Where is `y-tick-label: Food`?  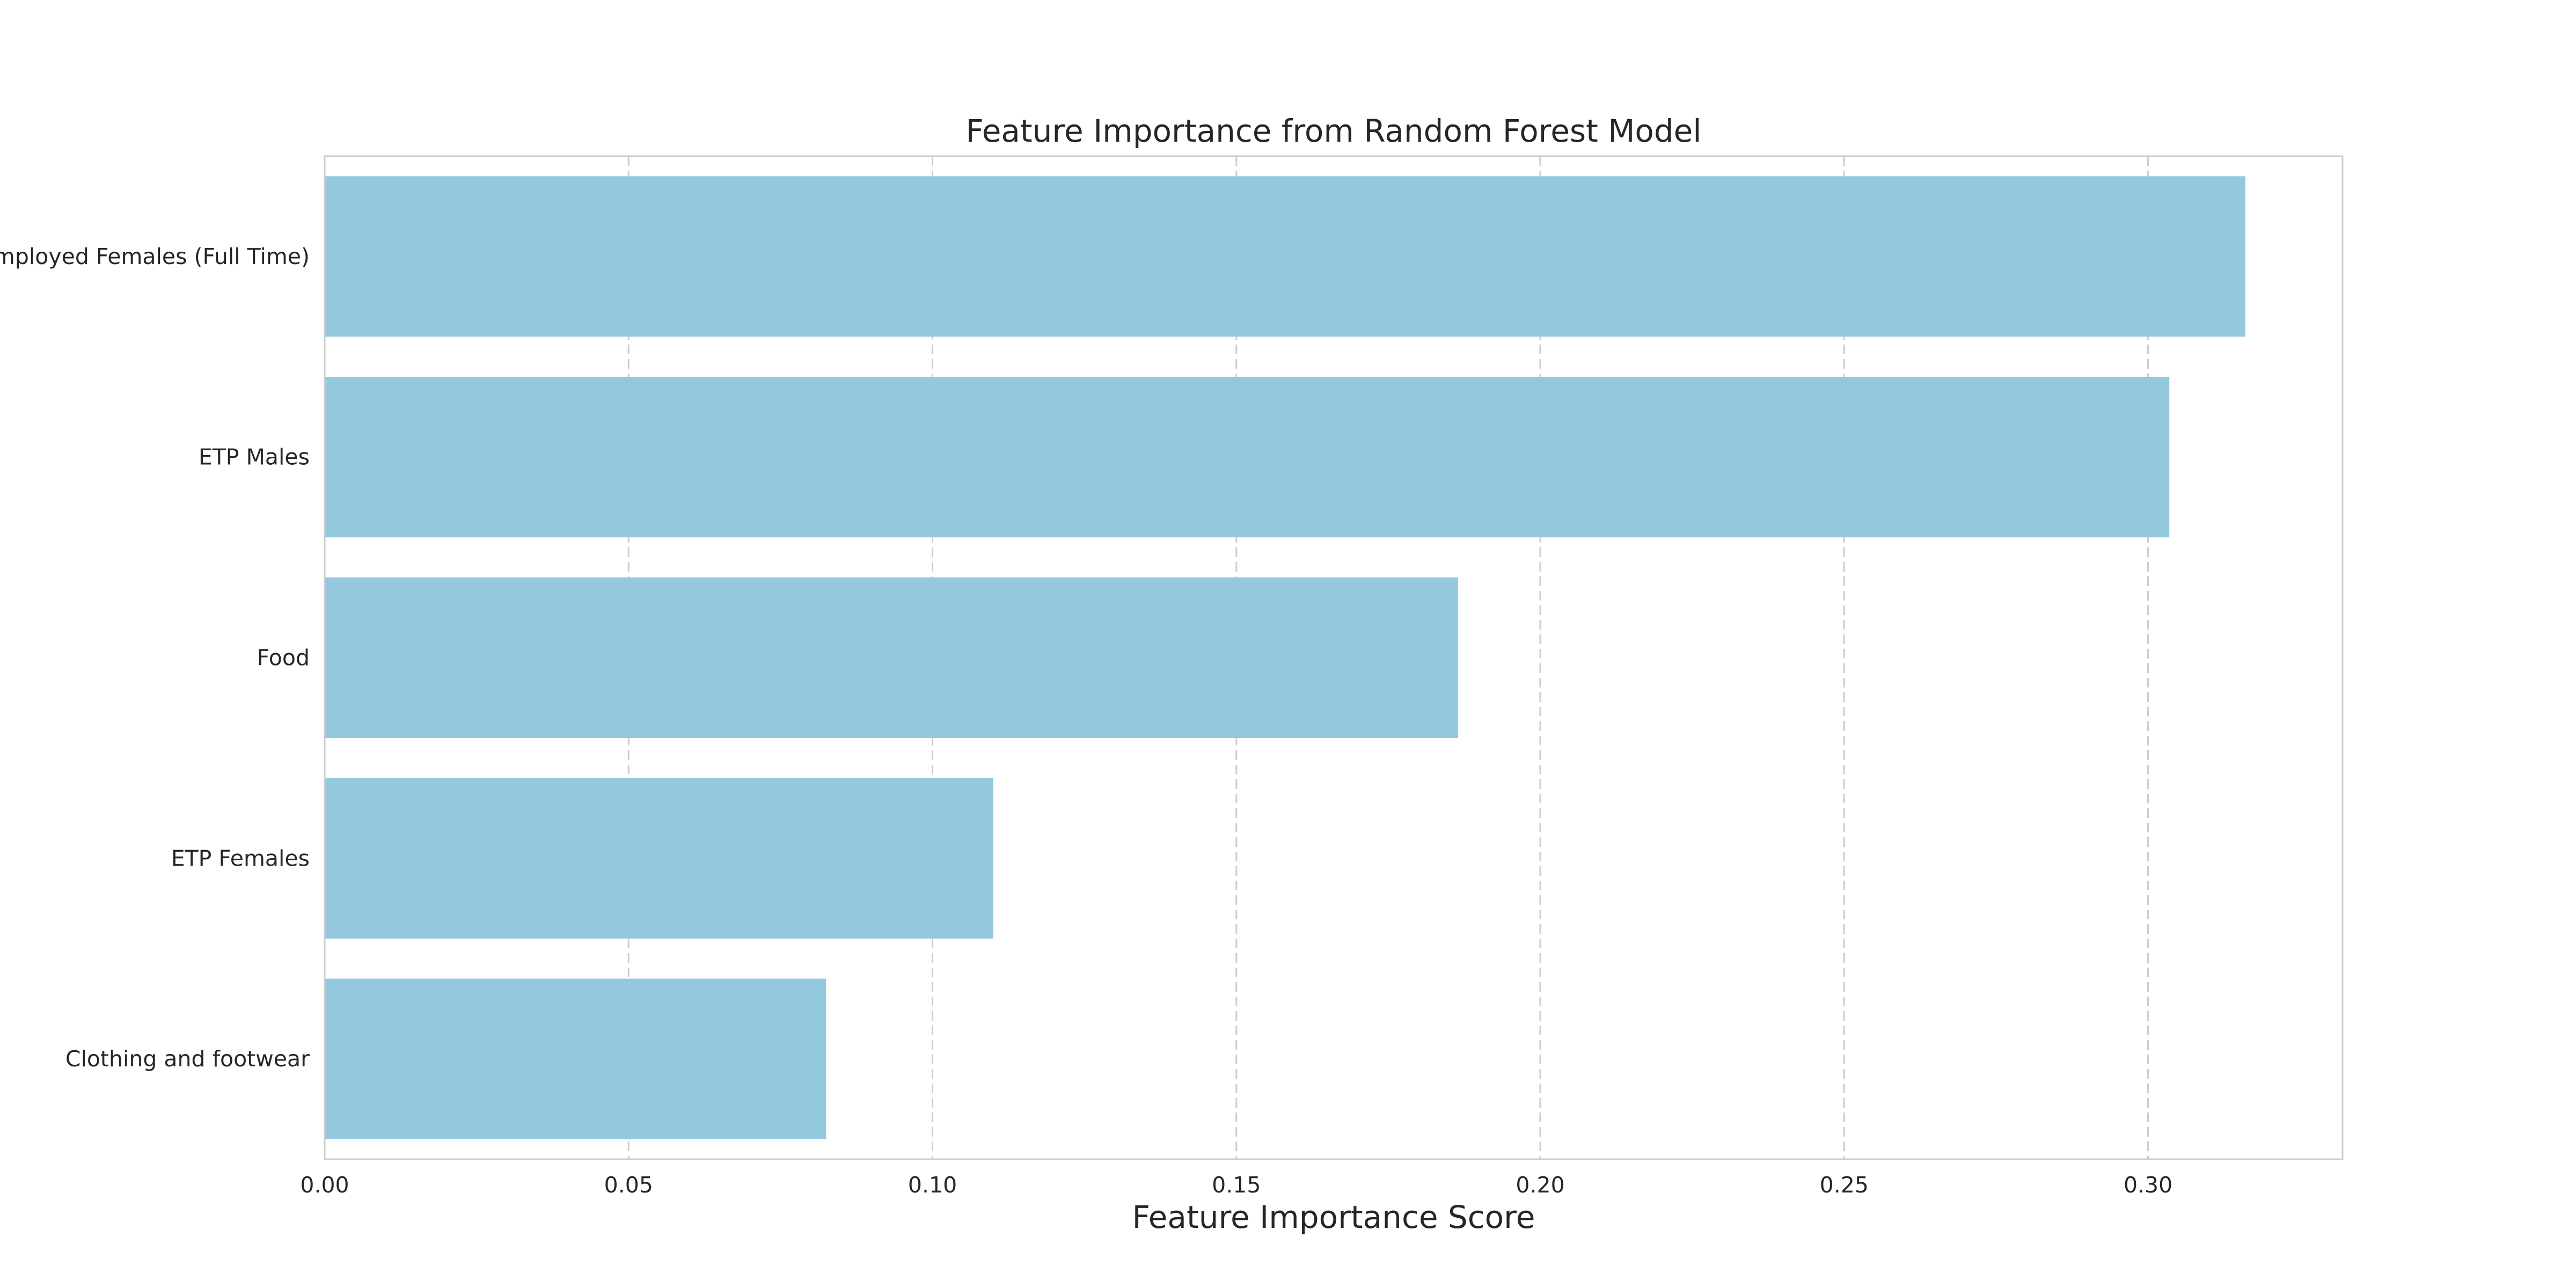
y-tick-label: Food is located at coordinates (283, 658).